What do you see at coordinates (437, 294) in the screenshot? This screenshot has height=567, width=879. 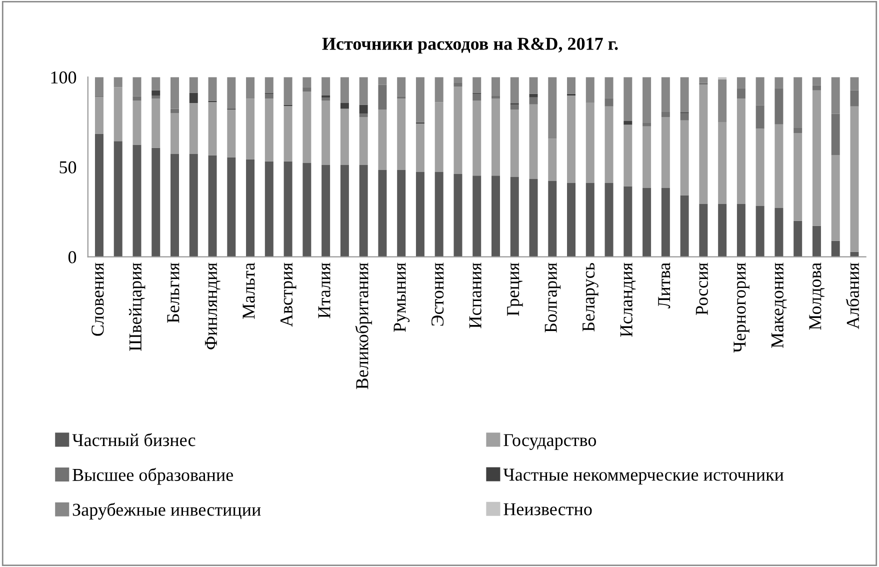 I see `x-tick-label: Эстония` at bounding box center [437, 294].